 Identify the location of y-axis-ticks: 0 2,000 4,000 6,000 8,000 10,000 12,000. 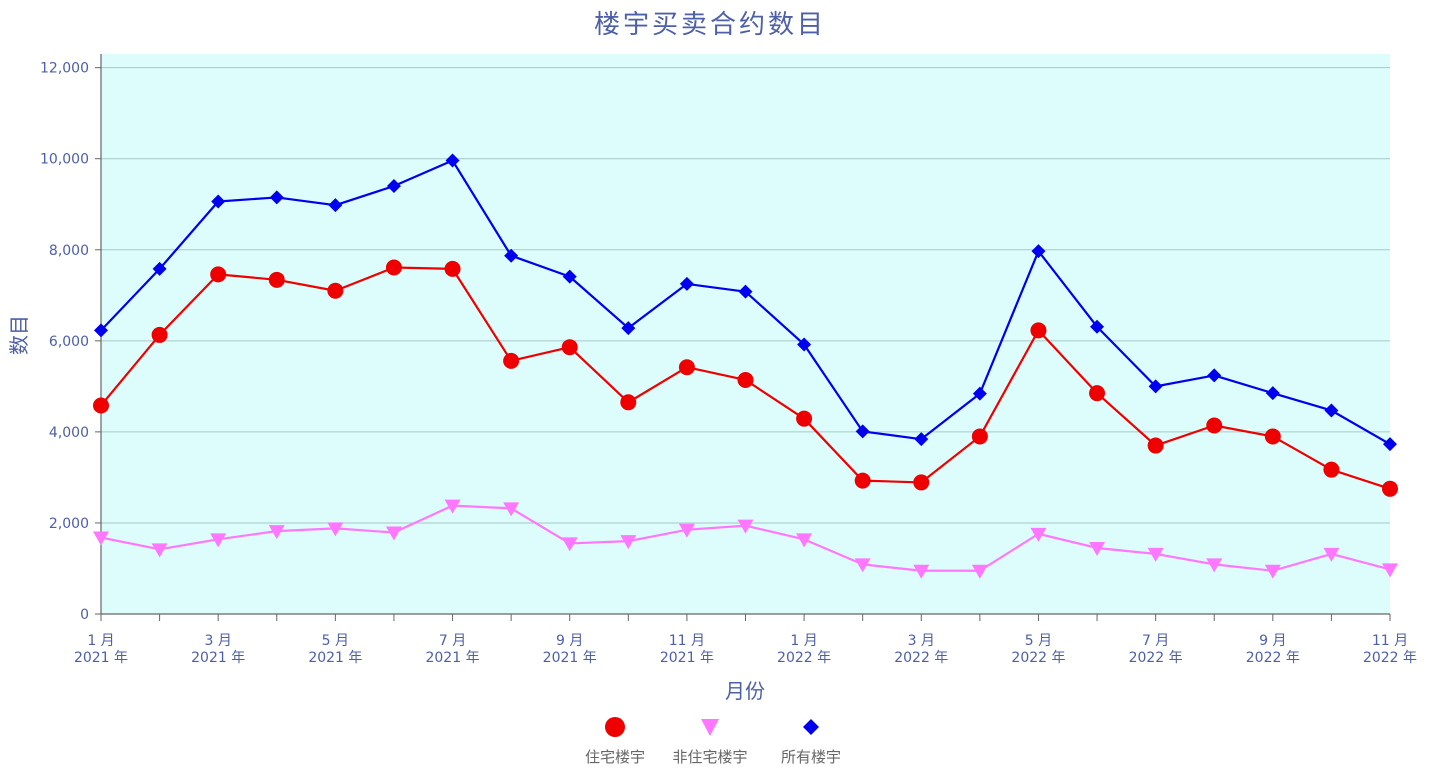
(70, 342).